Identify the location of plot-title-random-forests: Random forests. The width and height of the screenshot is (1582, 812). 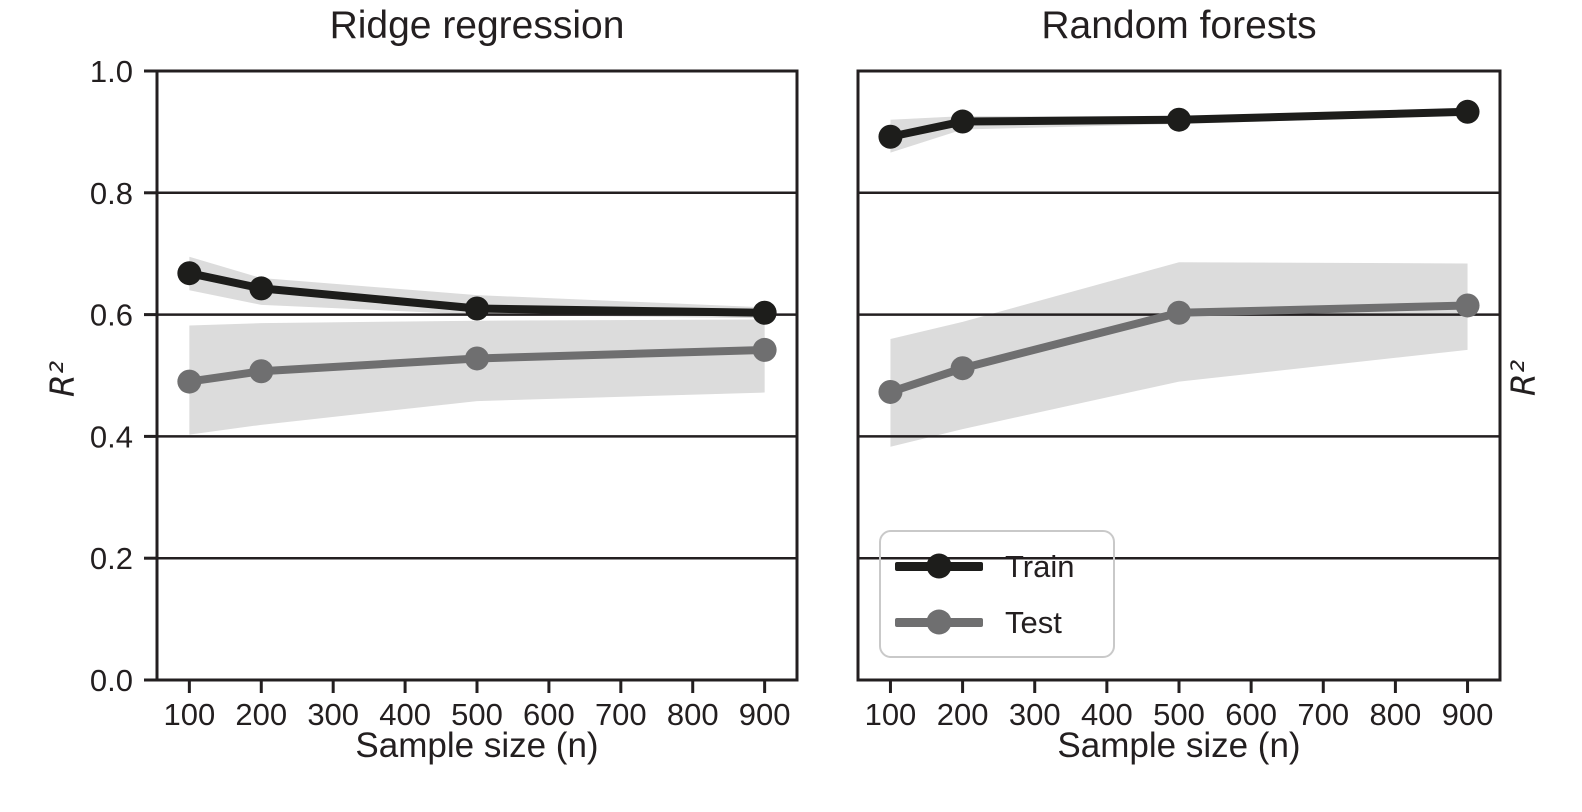
(1179, 25).